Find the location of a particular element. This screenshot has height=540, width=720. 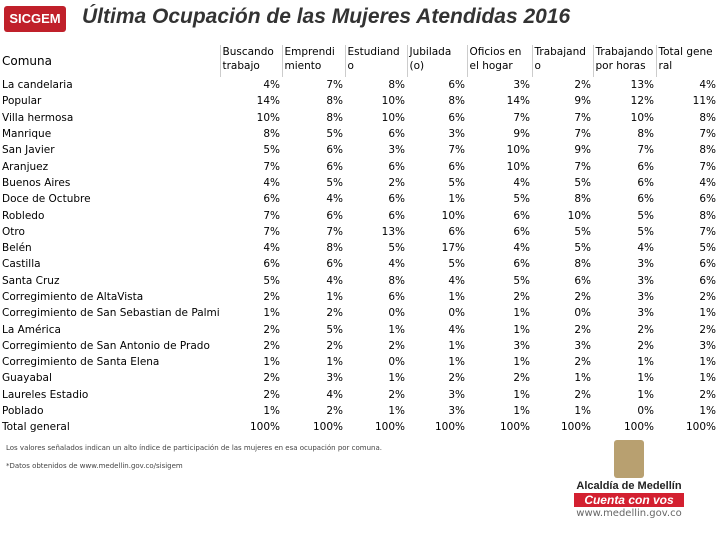

cell: La América is located at coordinates (31, 329).